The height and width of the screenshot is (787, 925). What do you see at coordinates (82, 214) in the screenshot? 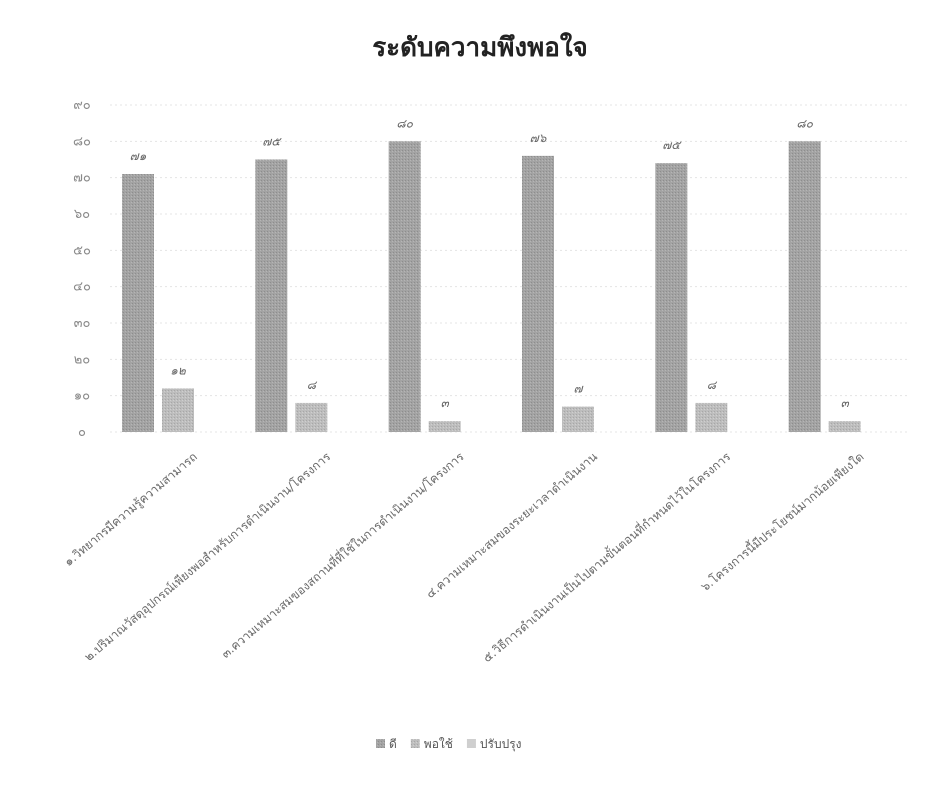
I see `y-tick-label: ๖๐` at bounding box center [82, 214].